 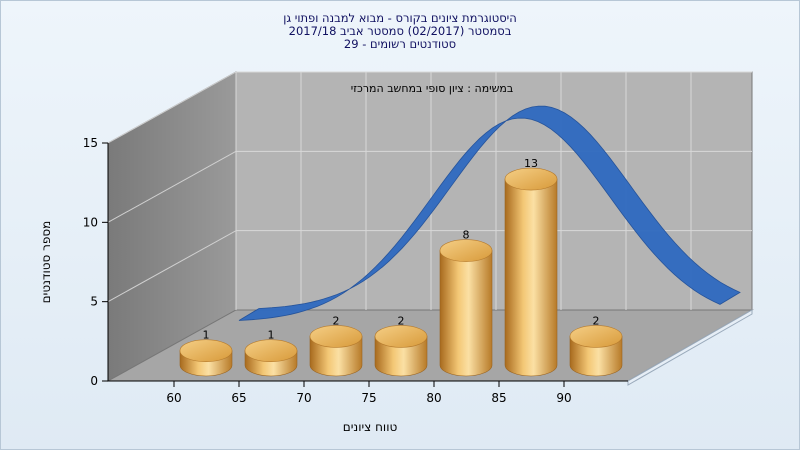 I want to click on annotation-text: במשימה : ציון סופי במחשב המרכזי, so click(x=432, y=88).